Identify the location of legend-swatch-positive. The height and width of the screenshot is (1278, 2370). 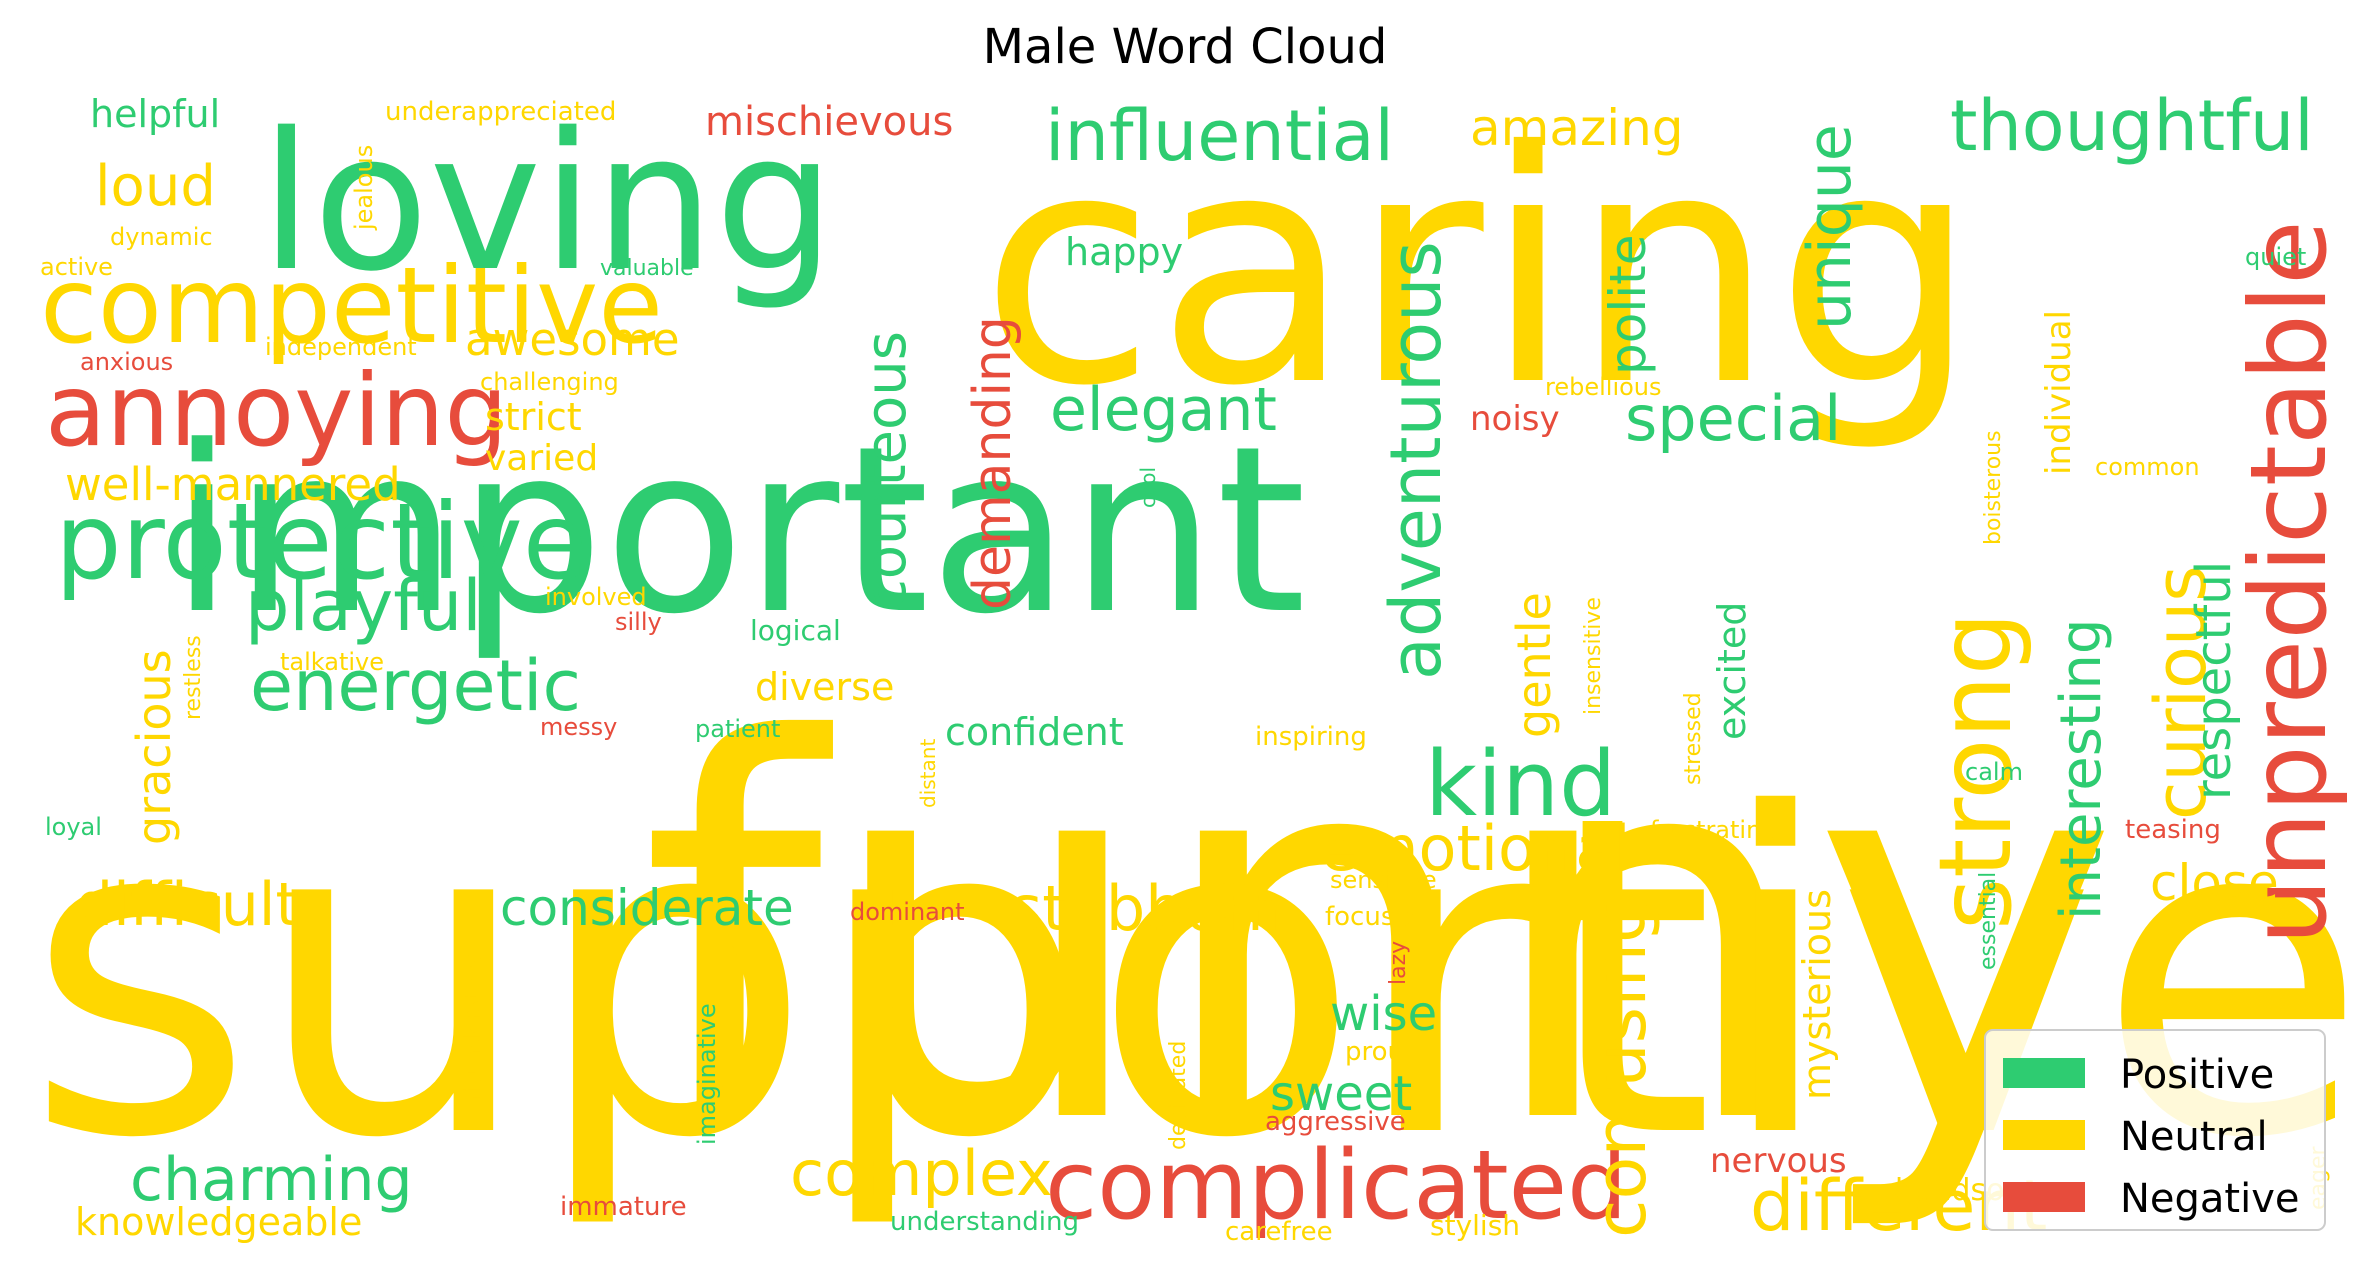
(2044, 1073).